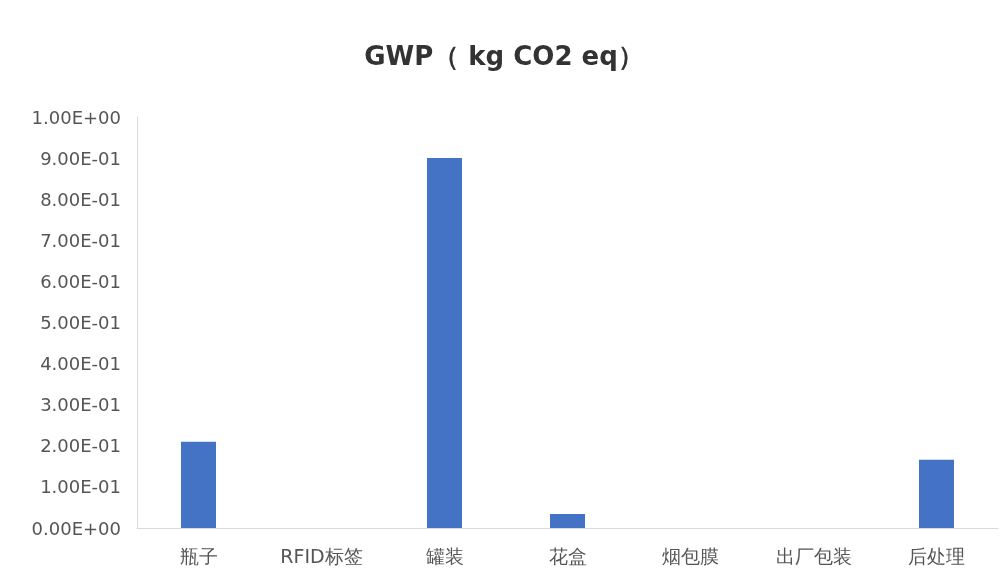 The height and width of the screenshot is (586, 1008). I want to click on y-tick-label: 5.00E-01, so click(80, 322).